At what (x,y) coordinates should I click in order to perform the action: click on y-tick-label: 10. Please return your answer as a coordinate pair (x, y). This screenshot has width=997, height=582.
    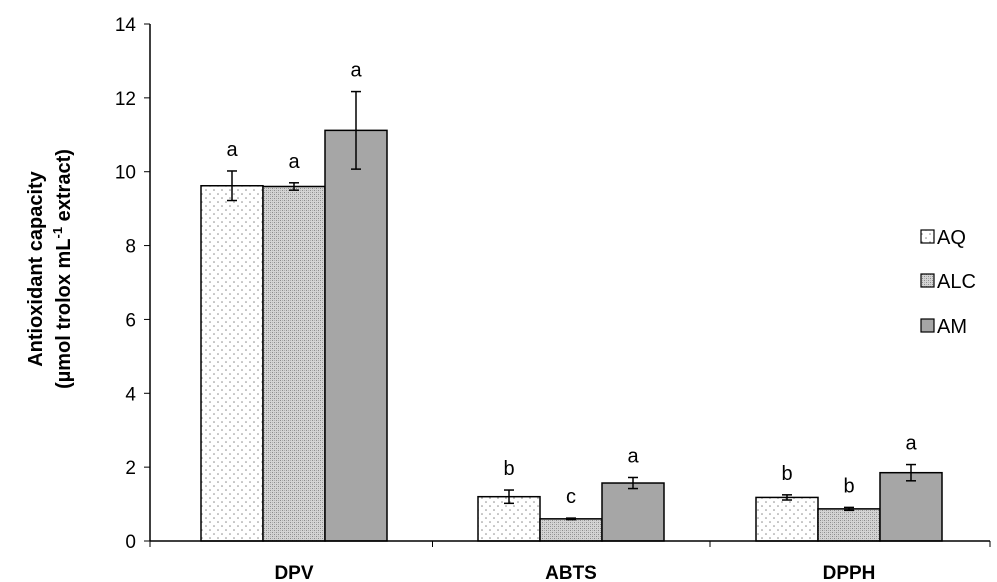
    Looking at the image, I should click on (125, 173).